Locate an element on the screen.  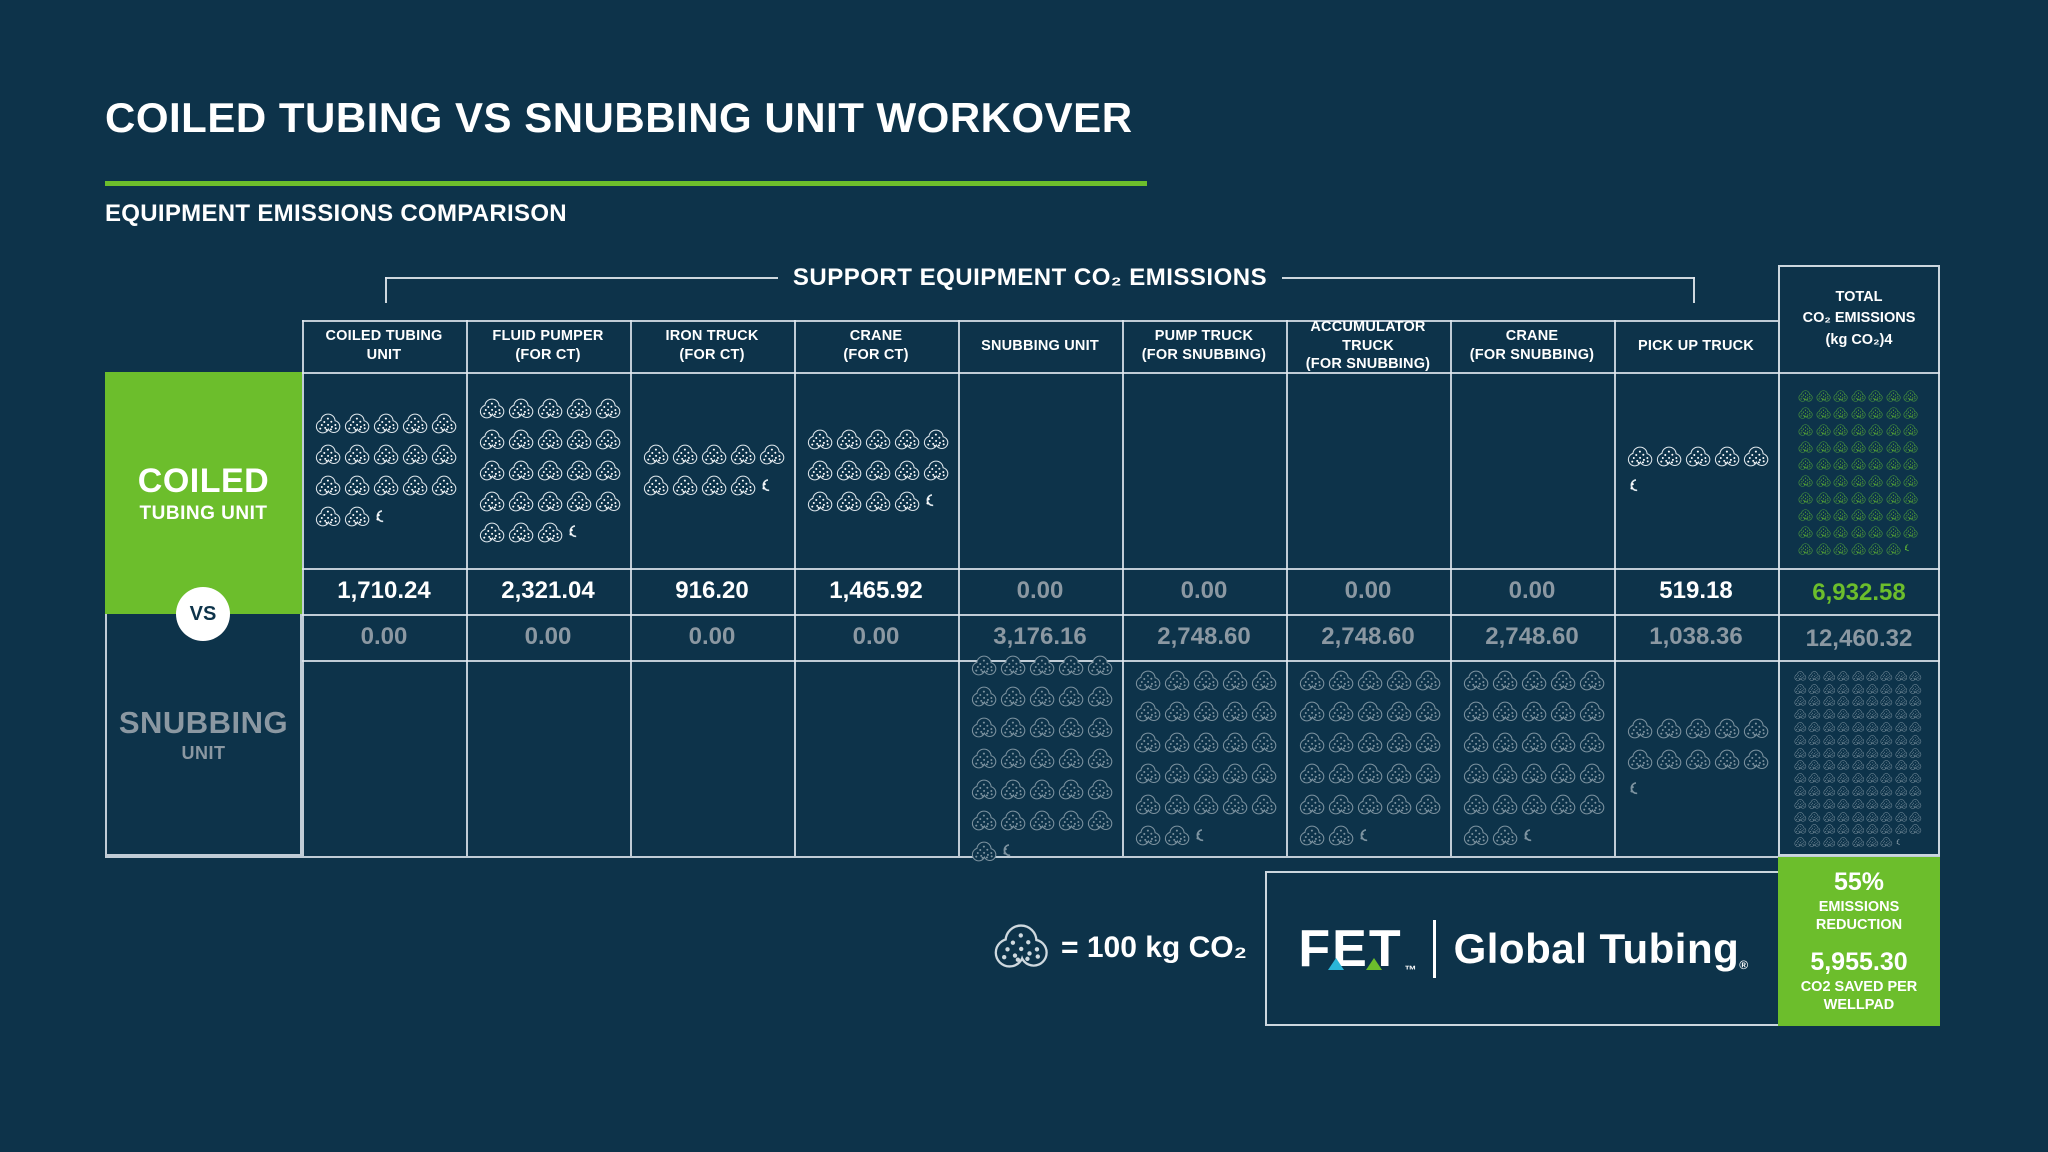
snubbing-label-main: SNUBBING is located at coordinates (203, 722).